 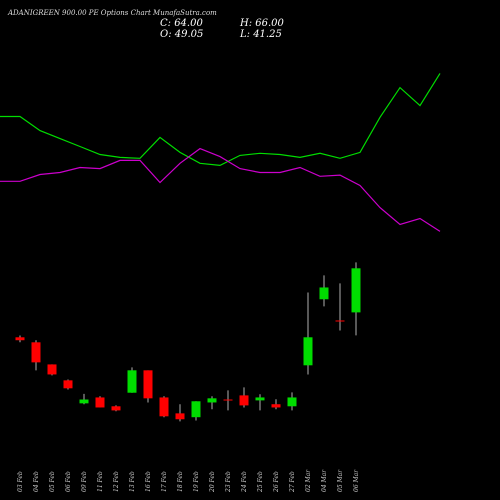 What do you see at coordinates (116, 481) in the screenshot?
I see `x-tick-label: 12 Feb` at bounding box center [116, 481].